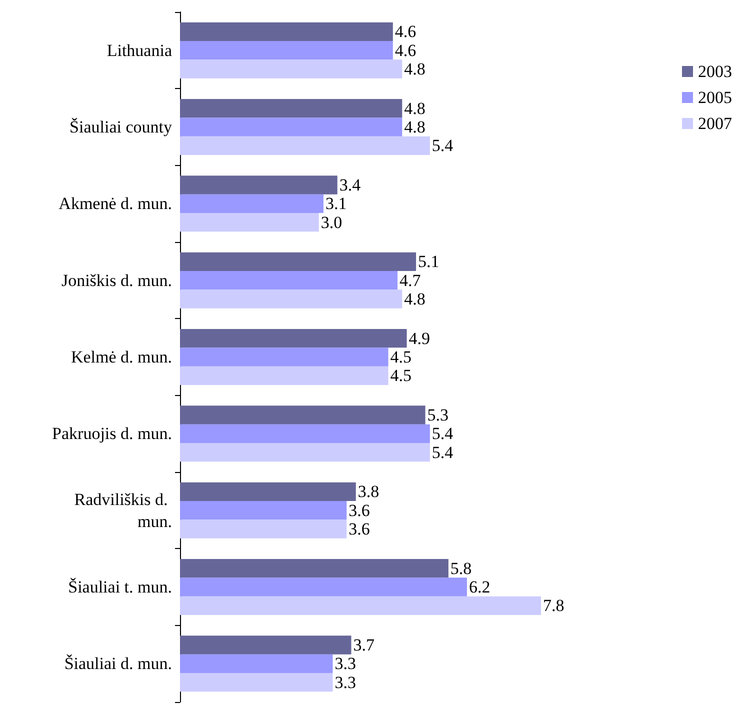  I want to click on y-tick-label: Akmenė d. mun., so click(115, 204).